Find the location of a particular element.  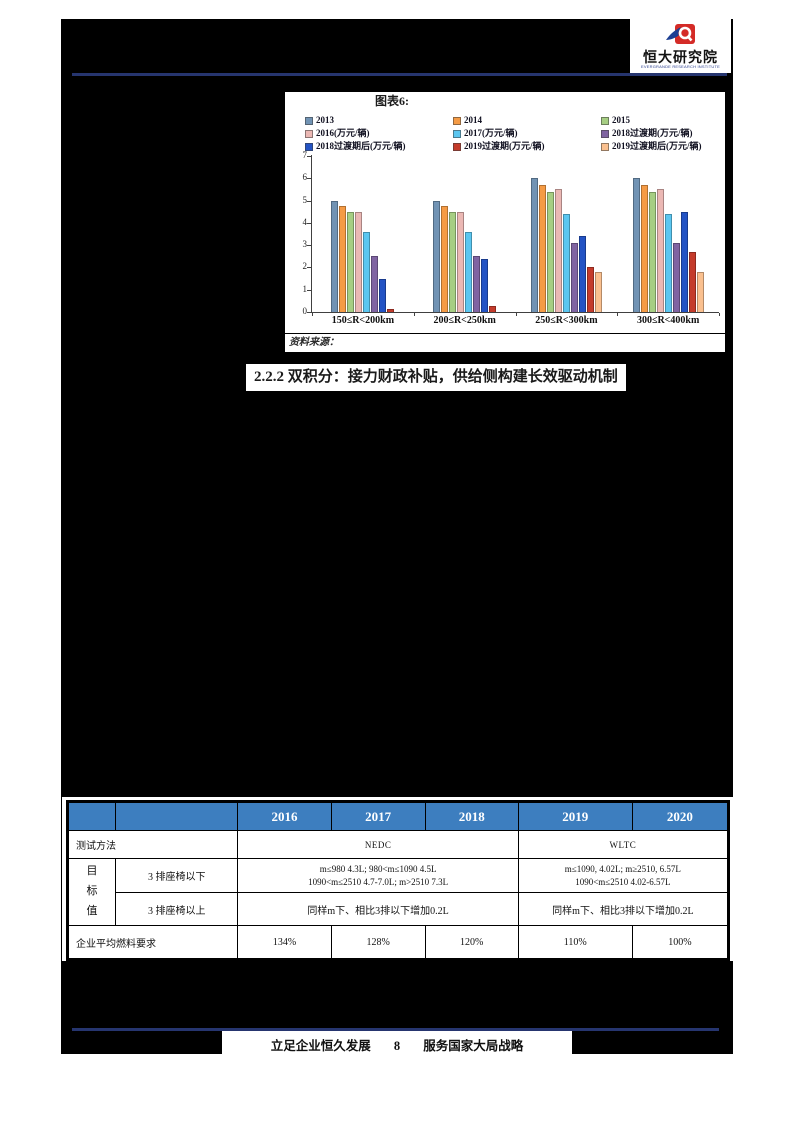

y-tick-label: 1 is located at coordinates (305, 288).